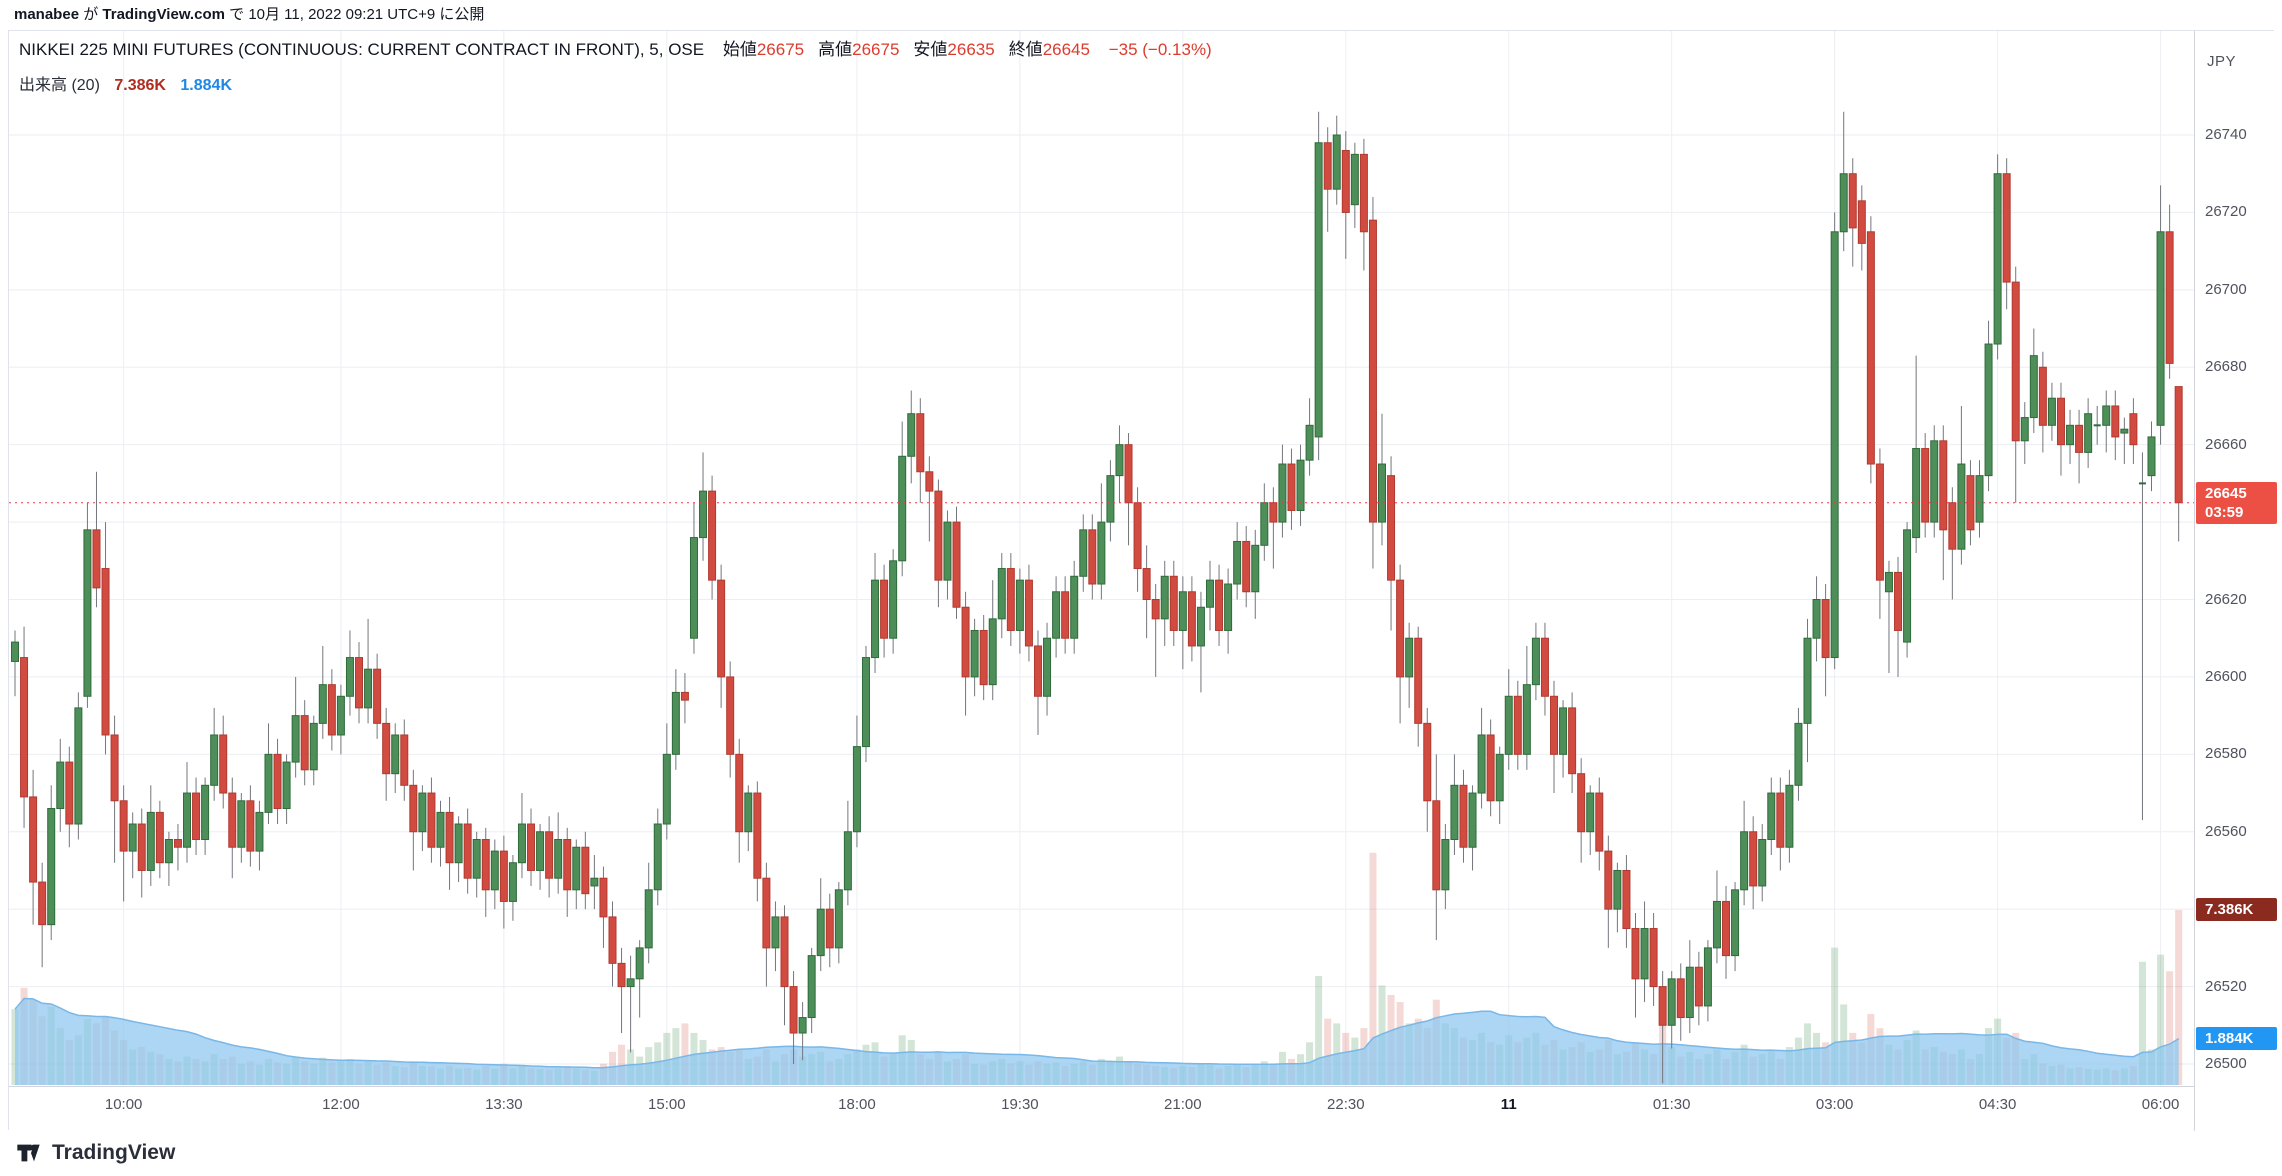 The height and width of the screenshot is (1176, 2282). I want to click on volume-indicator-label: 出来高 (20), so click(59, 85).